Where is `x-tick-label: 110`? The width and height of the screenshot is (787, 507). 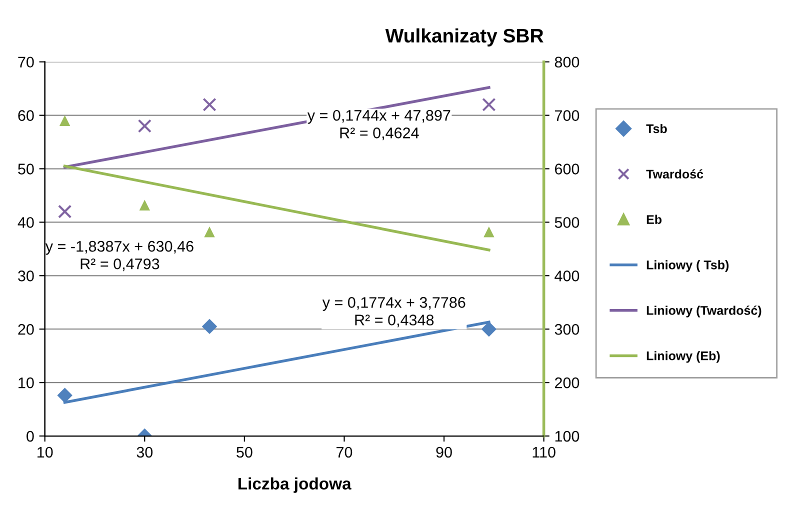 x-tick-label: 110 is located at coordinates (544, 452).